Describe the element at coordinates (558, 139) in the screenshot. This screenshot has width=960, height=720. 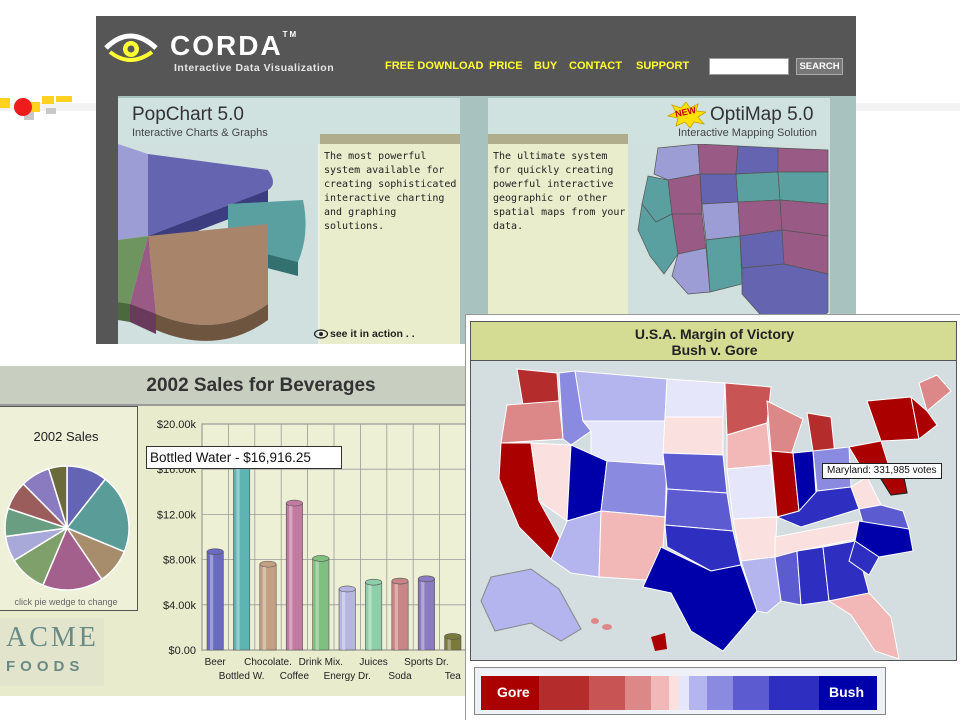
I see `optimap-accent-bar` at that location.